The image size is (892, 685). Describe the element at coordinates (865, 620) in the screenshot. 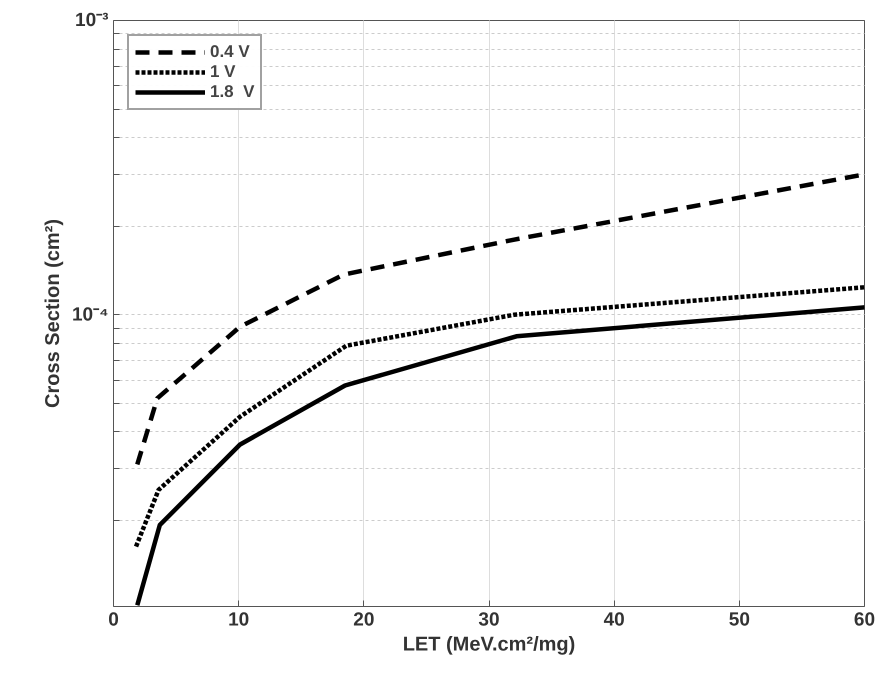

I see `x-tick-label: 60` at that location.